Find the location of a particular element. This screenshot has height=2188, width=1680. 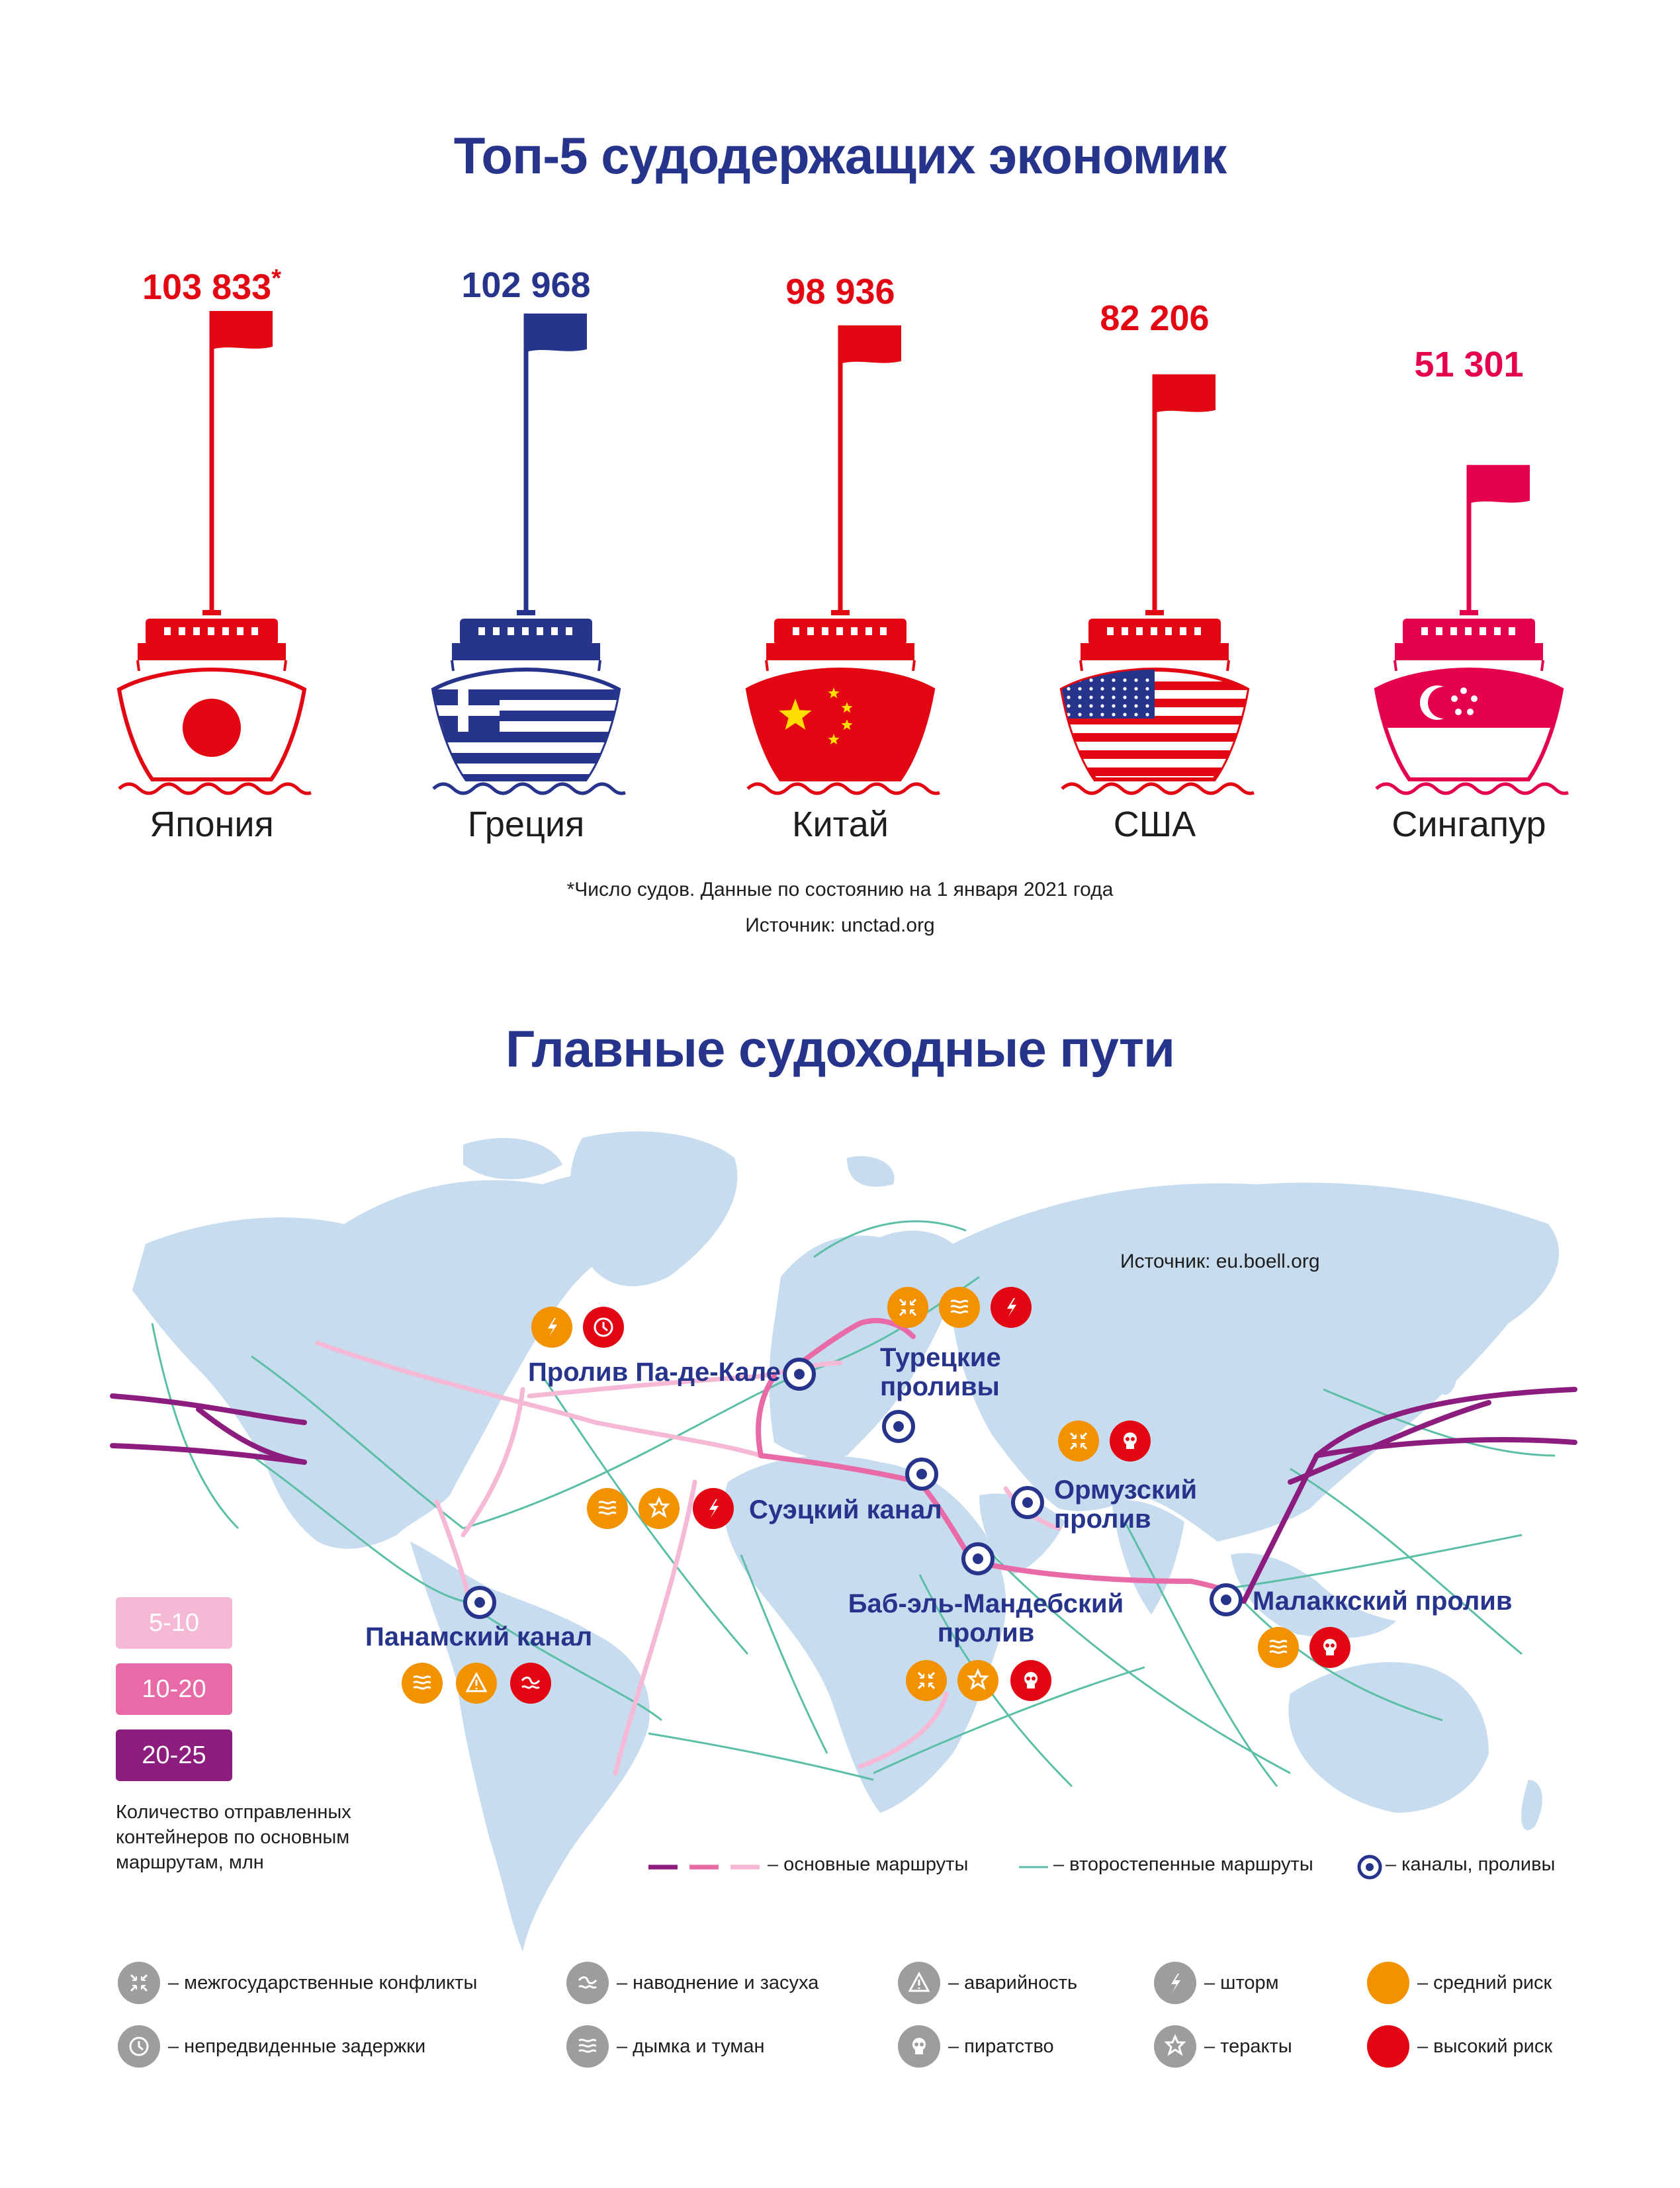

value-label-japan: 103 833* is located at coordinates (211, 286).